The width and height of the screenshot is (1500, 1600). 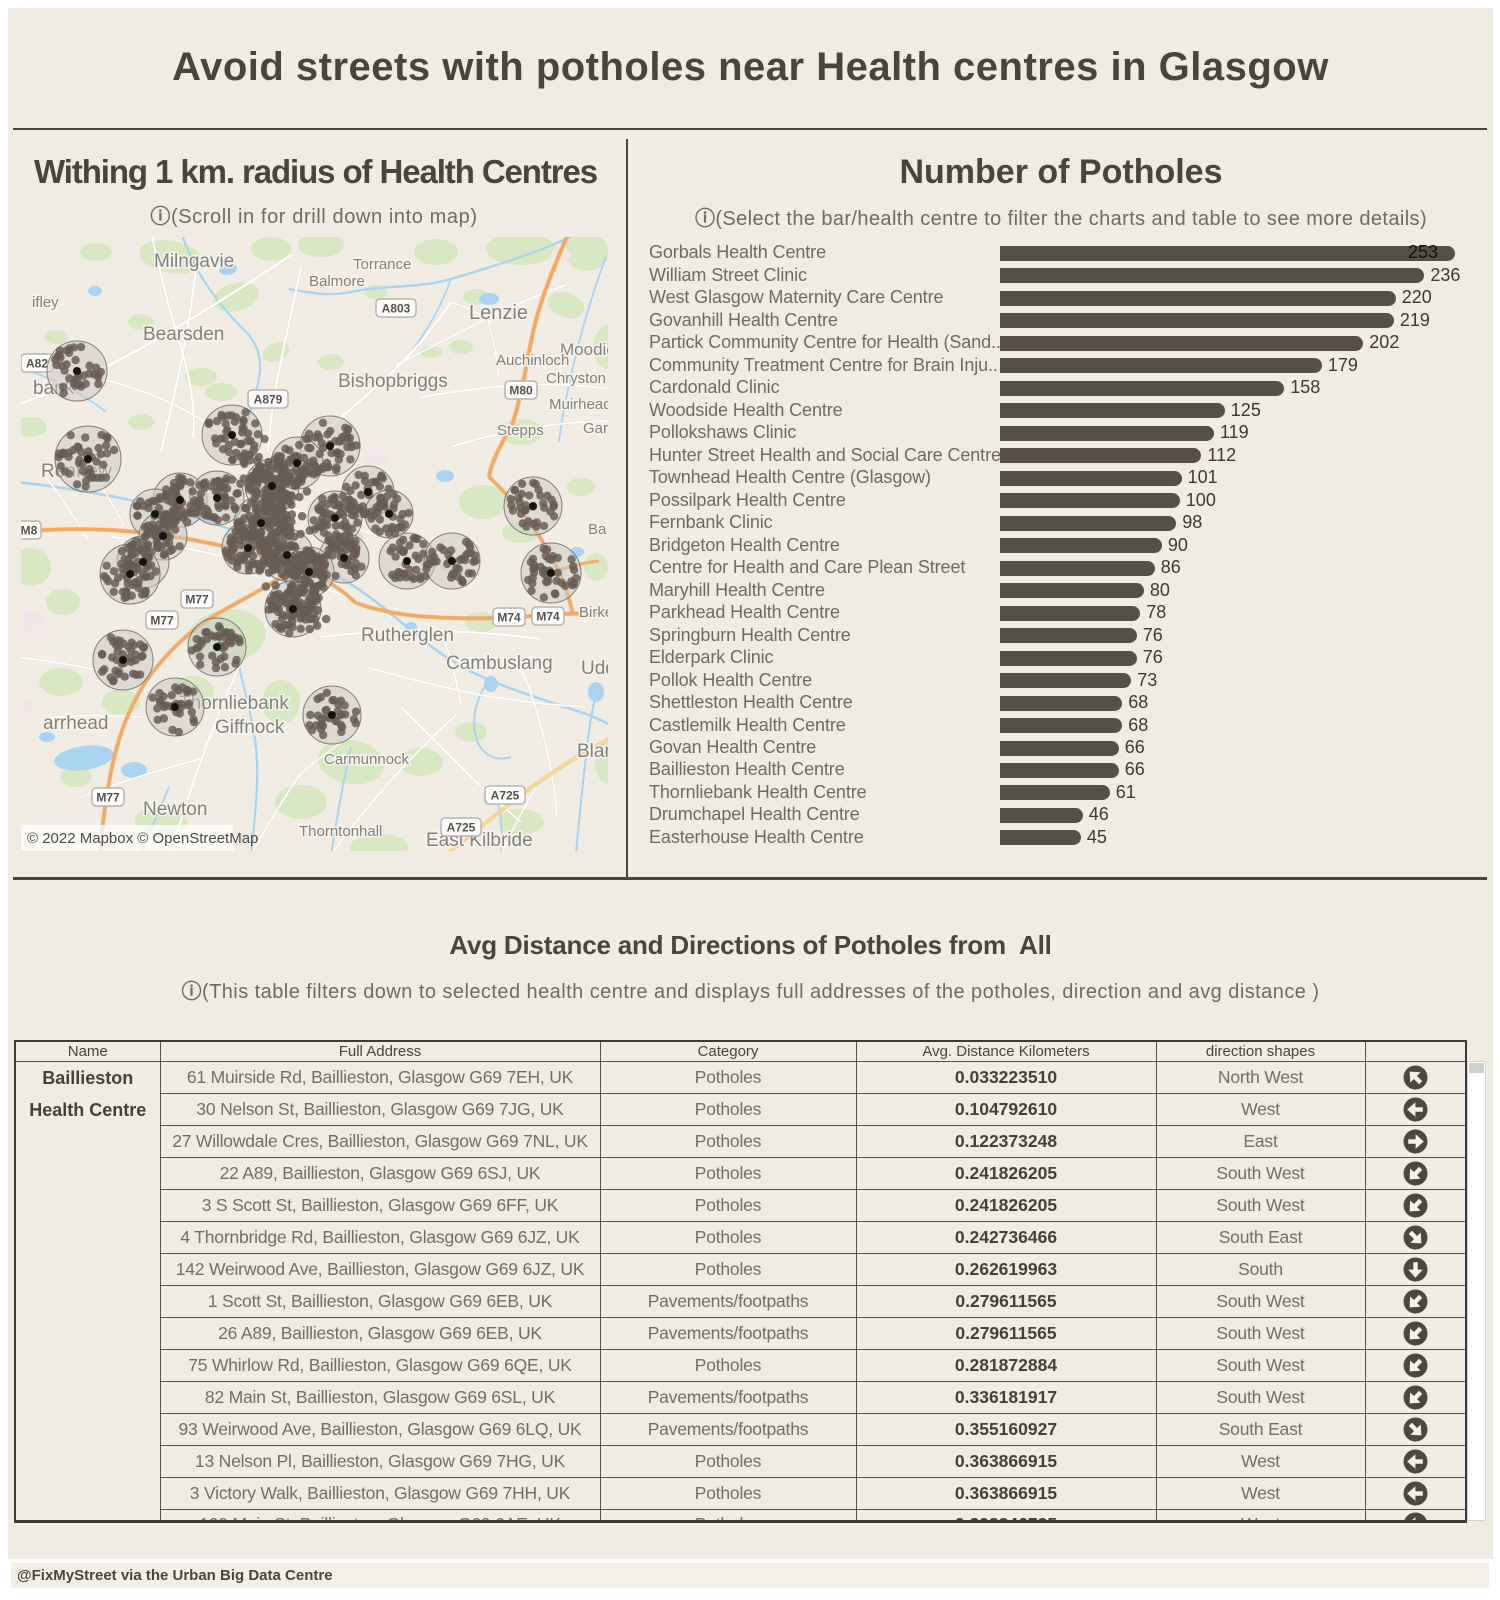 I want to click on svg-text: Ba, so click(x=597, y=529).